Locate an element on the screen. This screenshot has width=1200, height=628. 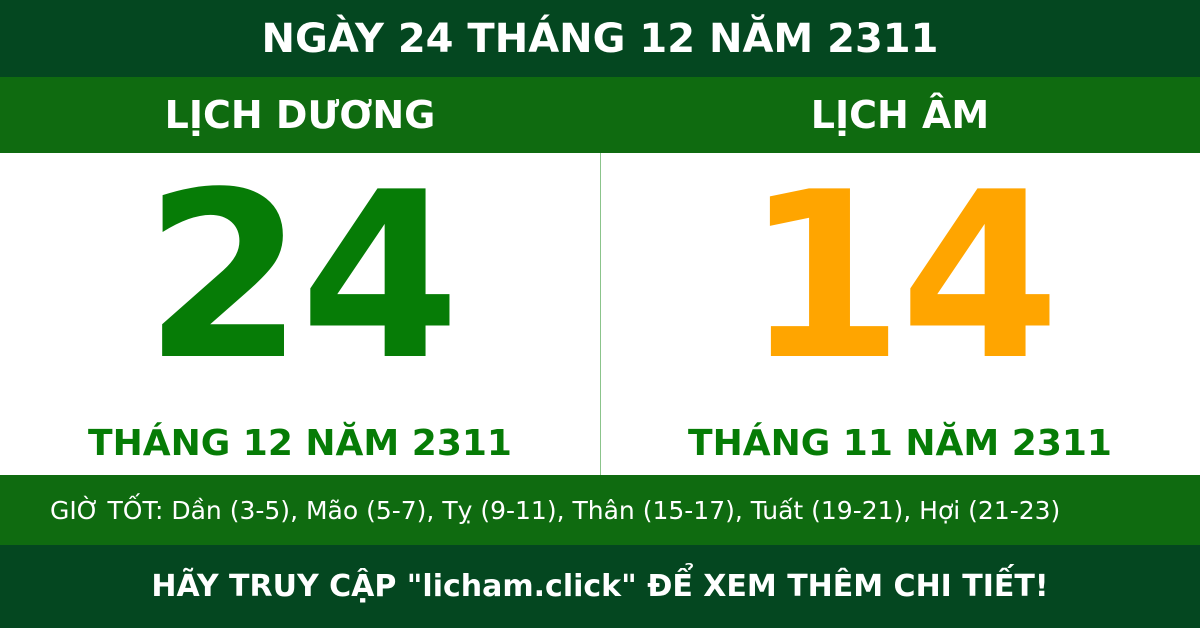
solar-day: 24 is located at coordinates (301, 277).